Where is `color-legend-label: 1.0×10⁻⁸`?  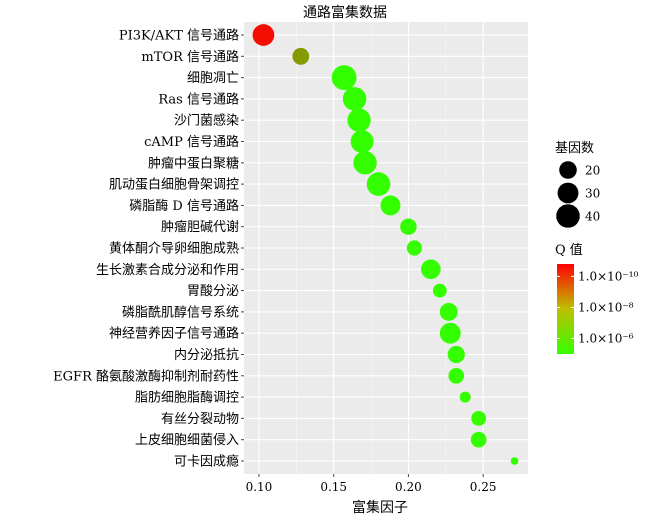
color-legend-label: 1.0×10⁻⁸ is located at coordinates (606, 307).